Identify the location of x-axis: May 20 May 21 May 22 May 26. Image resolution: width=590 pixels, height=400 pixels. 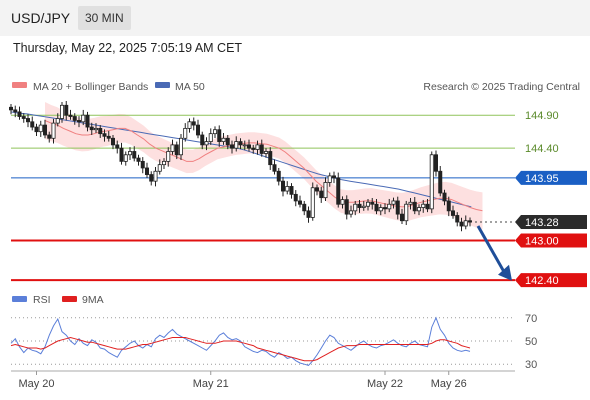
(263, 380).